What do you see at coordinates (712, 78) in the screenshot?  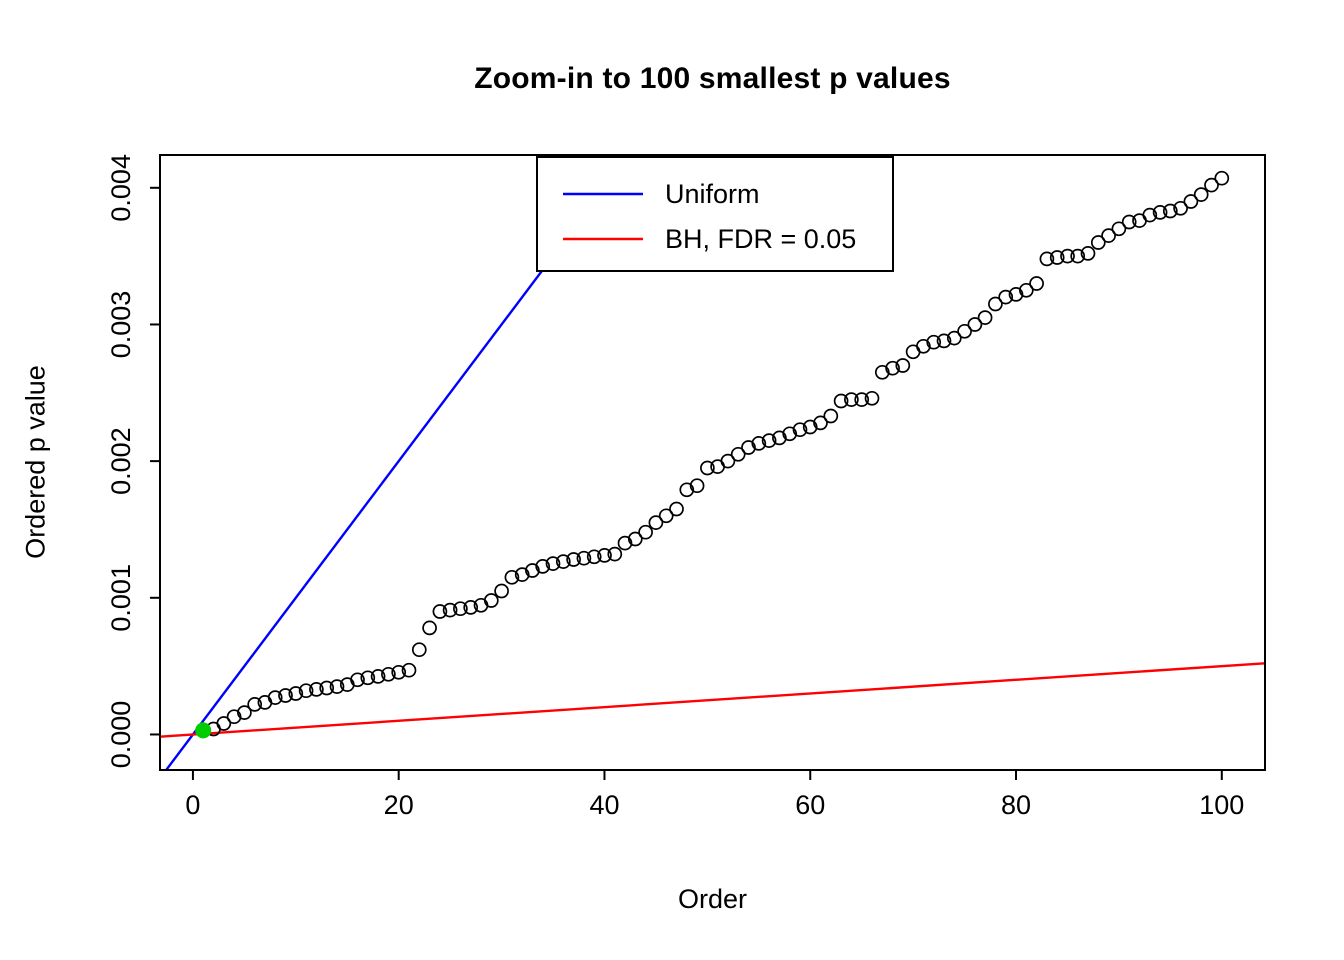 I see `chart-title: Zoom-in to 100 smallest p values` at bounding box center [712, 78].